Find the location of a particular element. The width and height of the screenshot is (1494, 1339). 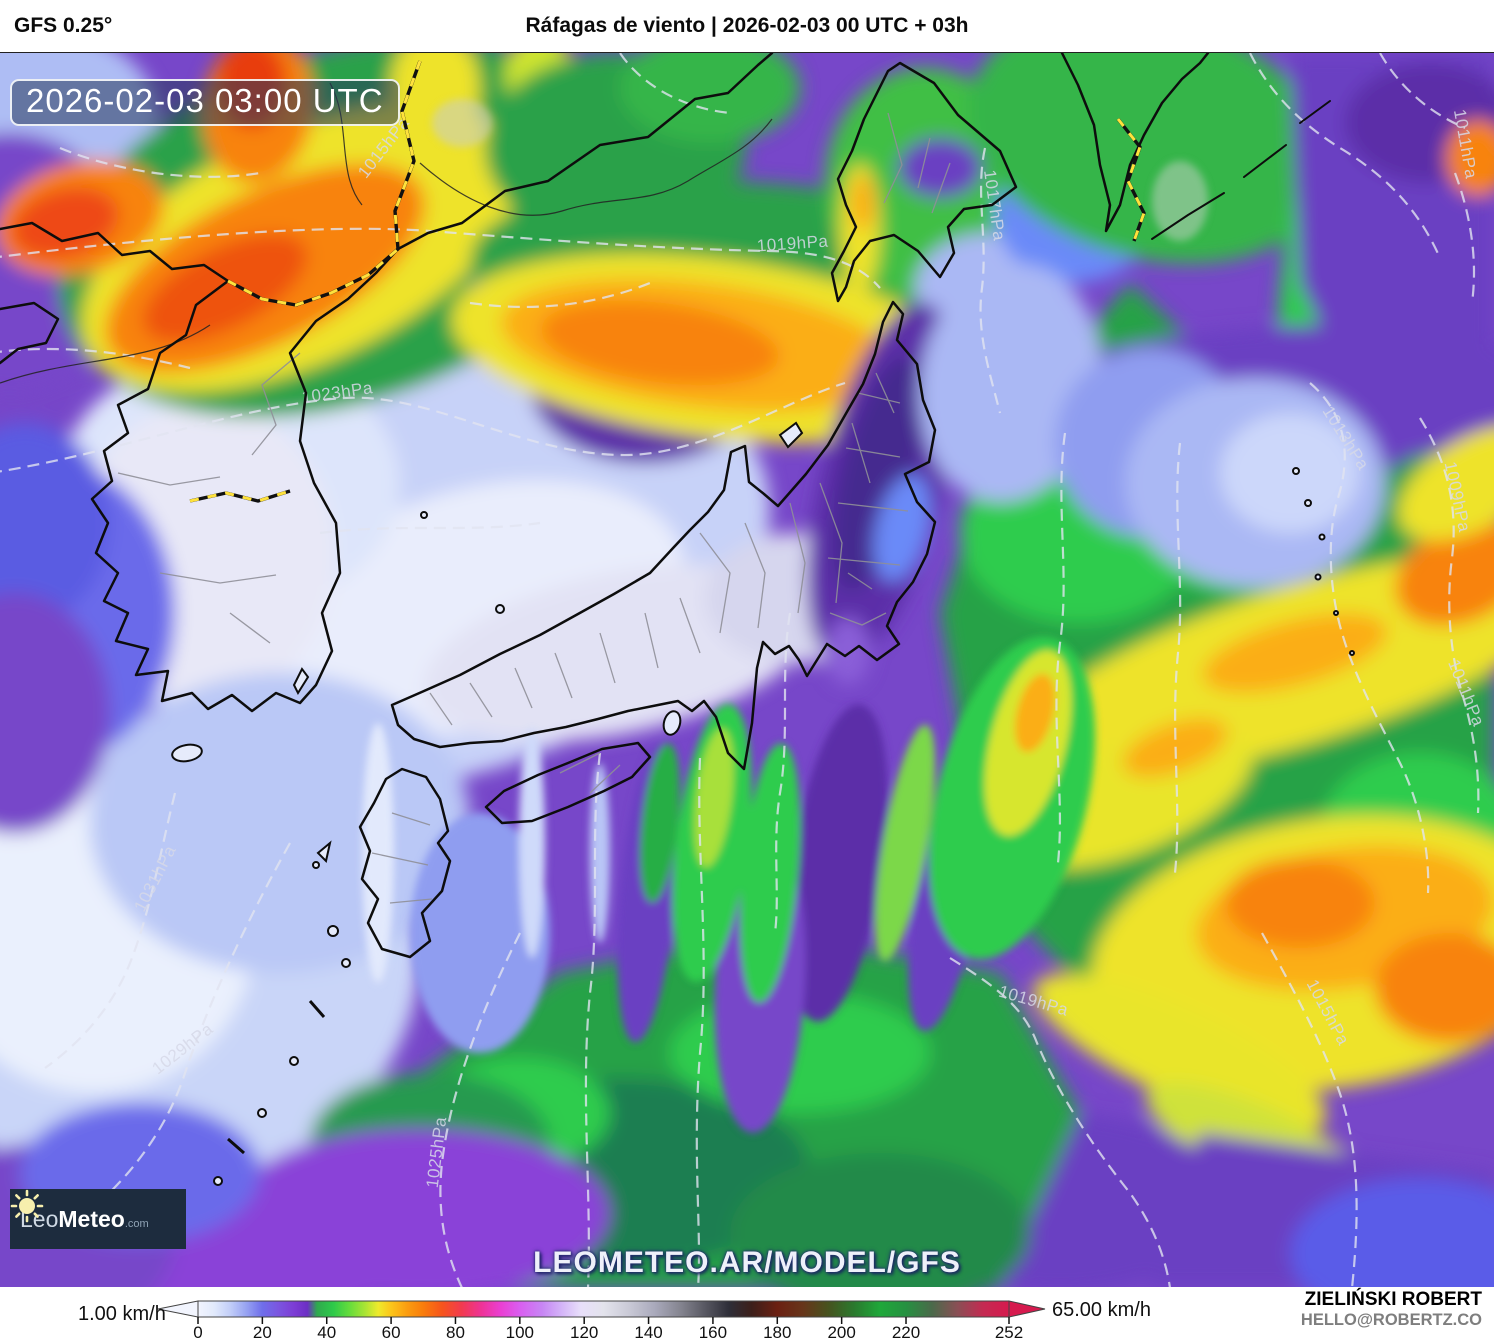

scale-right-arrow is located at coordinates (1027, 1309).